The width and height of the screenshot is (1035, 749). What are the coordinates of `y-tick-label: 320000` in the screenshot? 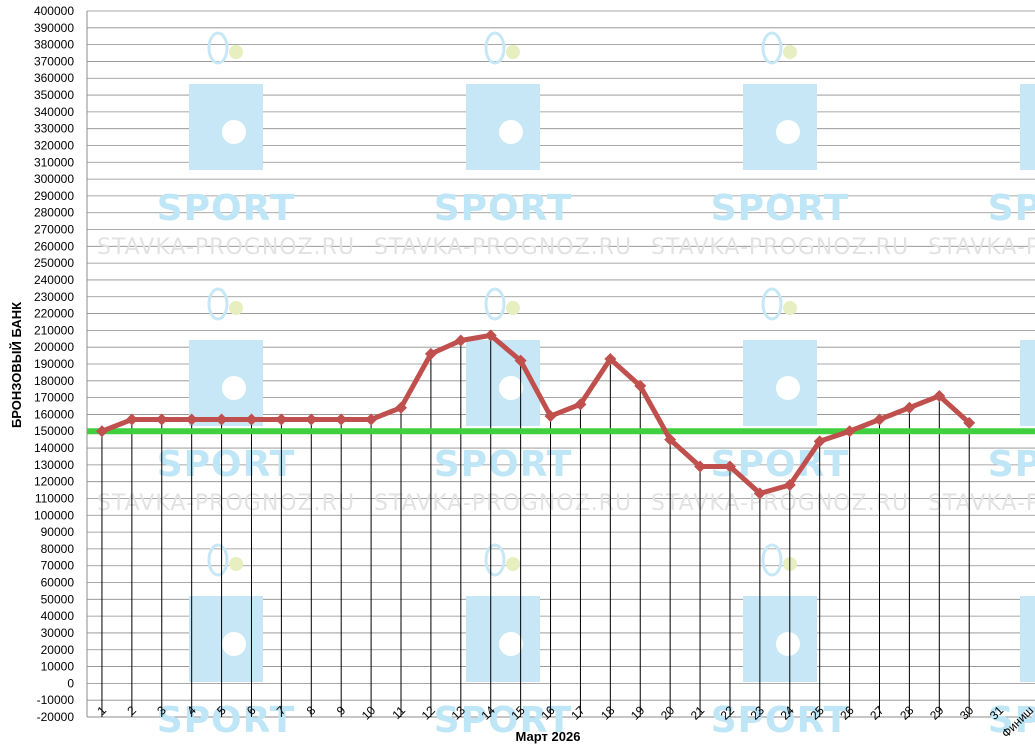 It's located at (54, 145).